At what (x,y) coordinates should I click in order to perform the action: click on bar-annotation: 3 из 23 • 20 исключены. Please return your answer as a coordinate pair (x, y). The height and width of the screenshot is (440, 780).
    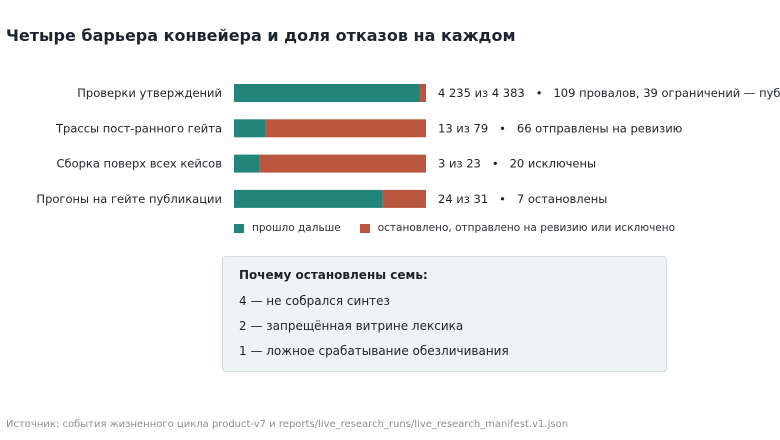
    Looking at the image, I should click on (517, 164).